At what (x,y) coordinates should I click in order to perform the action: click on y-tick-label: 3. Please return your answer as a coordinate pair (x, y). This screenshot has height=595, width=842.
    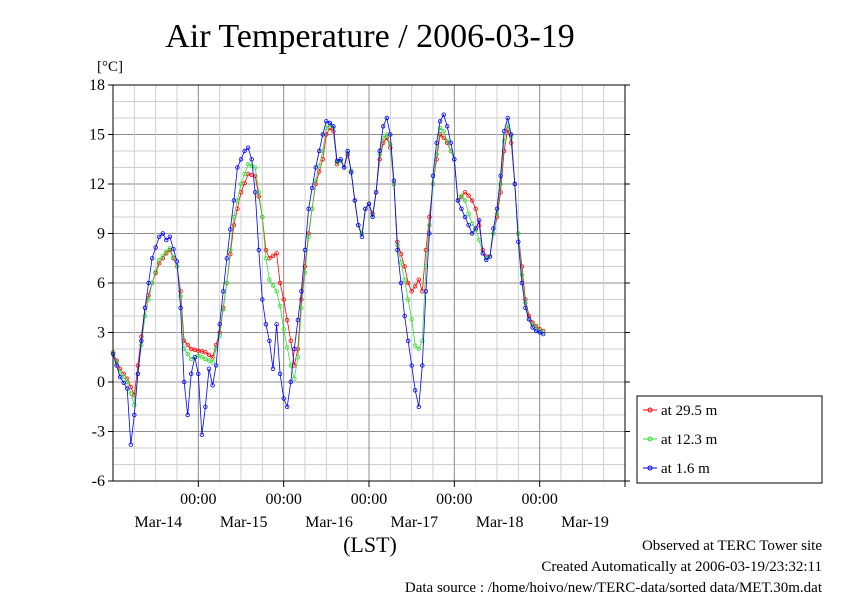
    Looking at the image, I should click on (101, 333).